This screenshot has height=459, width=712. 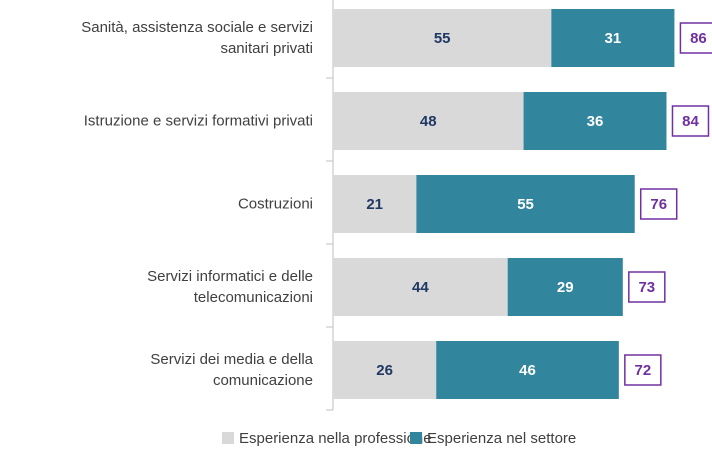 I want to click on total-label: 73, so click(x=646, y=287).